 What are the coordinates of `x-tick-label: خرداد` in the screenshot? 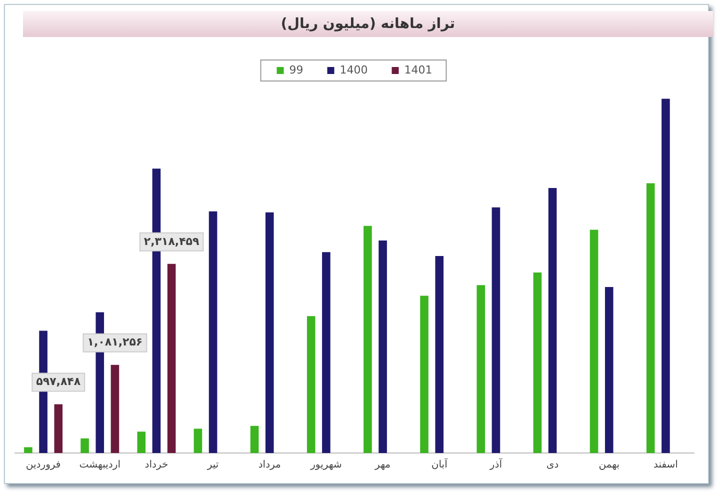 It's located at (156, 465).